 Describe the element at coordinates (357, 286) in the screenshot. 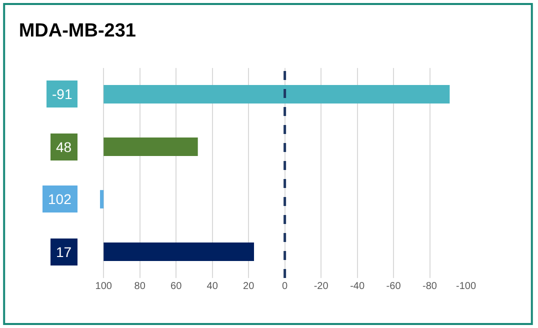

I see `x-tick-label: -40` at that location.